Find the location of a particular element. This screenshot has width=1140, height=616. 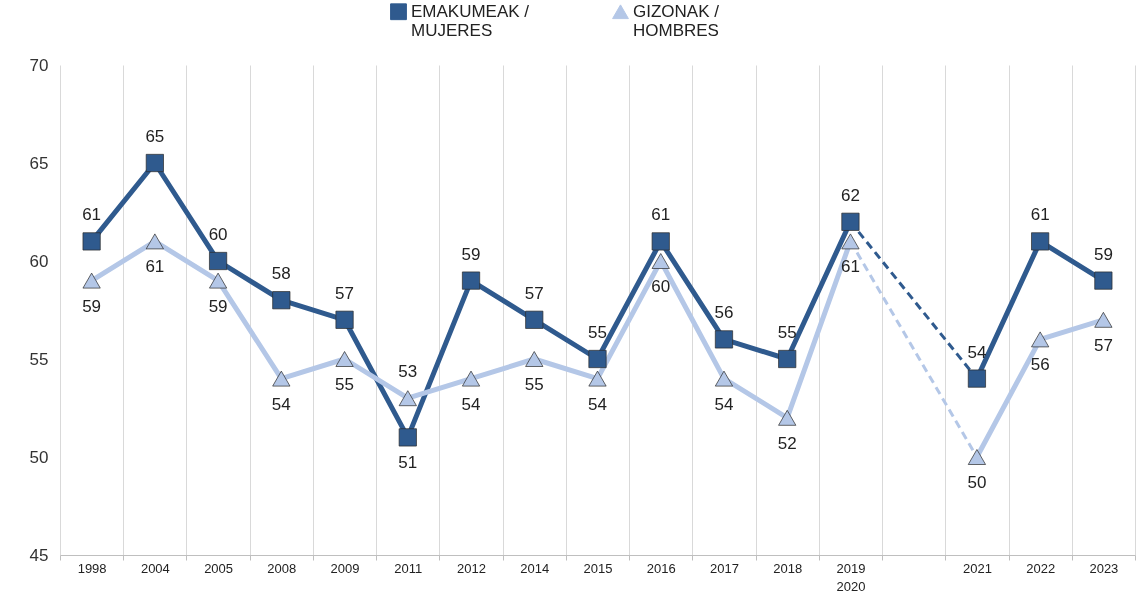

x-tick-label: 2016 is located at coordinates (661, 568).